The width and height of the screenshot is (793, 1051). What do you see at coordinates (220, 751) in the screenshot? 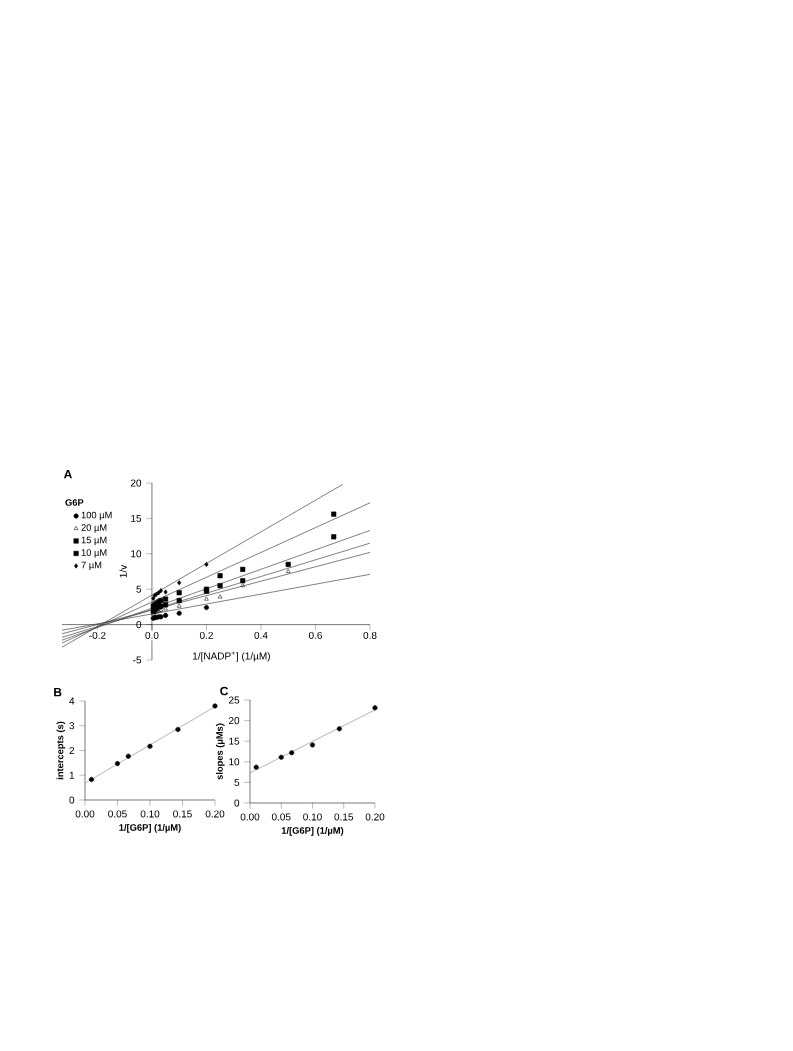
I see `y-axis-title: slopes (µMs)` at bounding box center [220, 751].